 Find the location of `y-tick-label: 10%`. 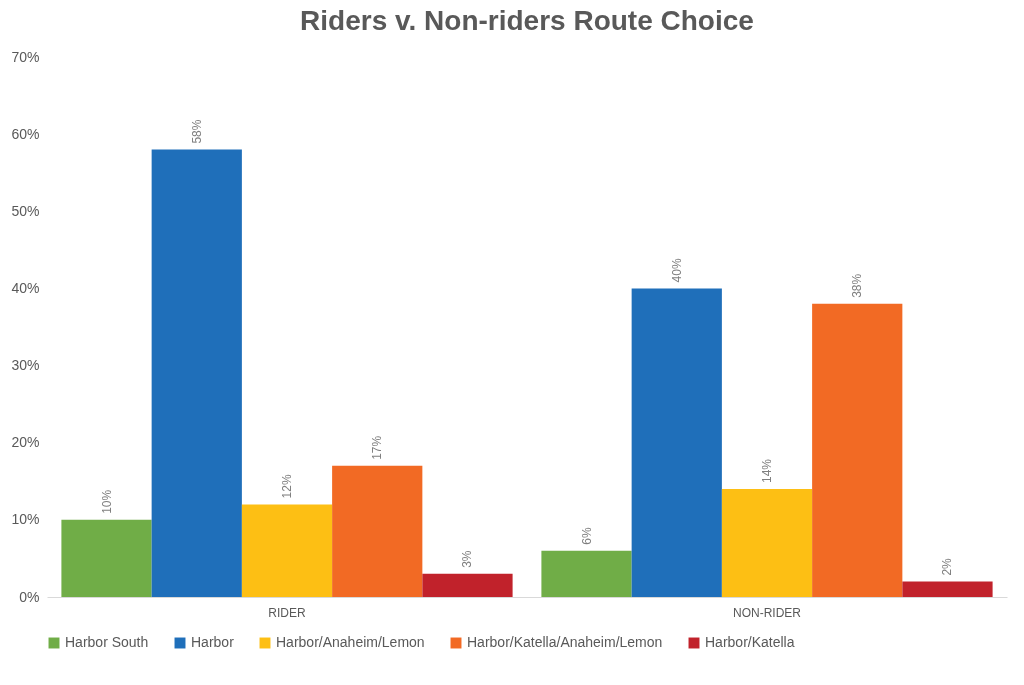

y-tick-label: 10% is located at coordinates (25, 519).